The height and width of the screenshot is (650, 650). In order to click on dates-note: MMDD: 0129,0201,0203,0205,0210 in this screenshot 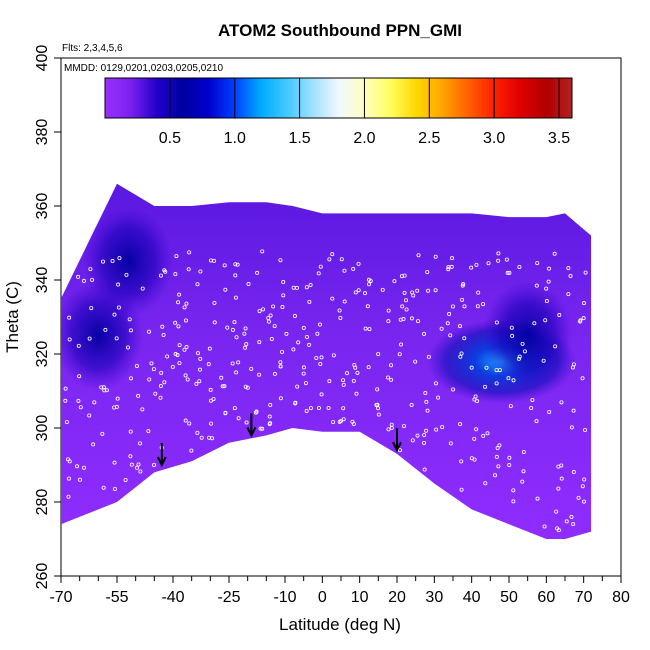, I will do `click(143, 68)`.